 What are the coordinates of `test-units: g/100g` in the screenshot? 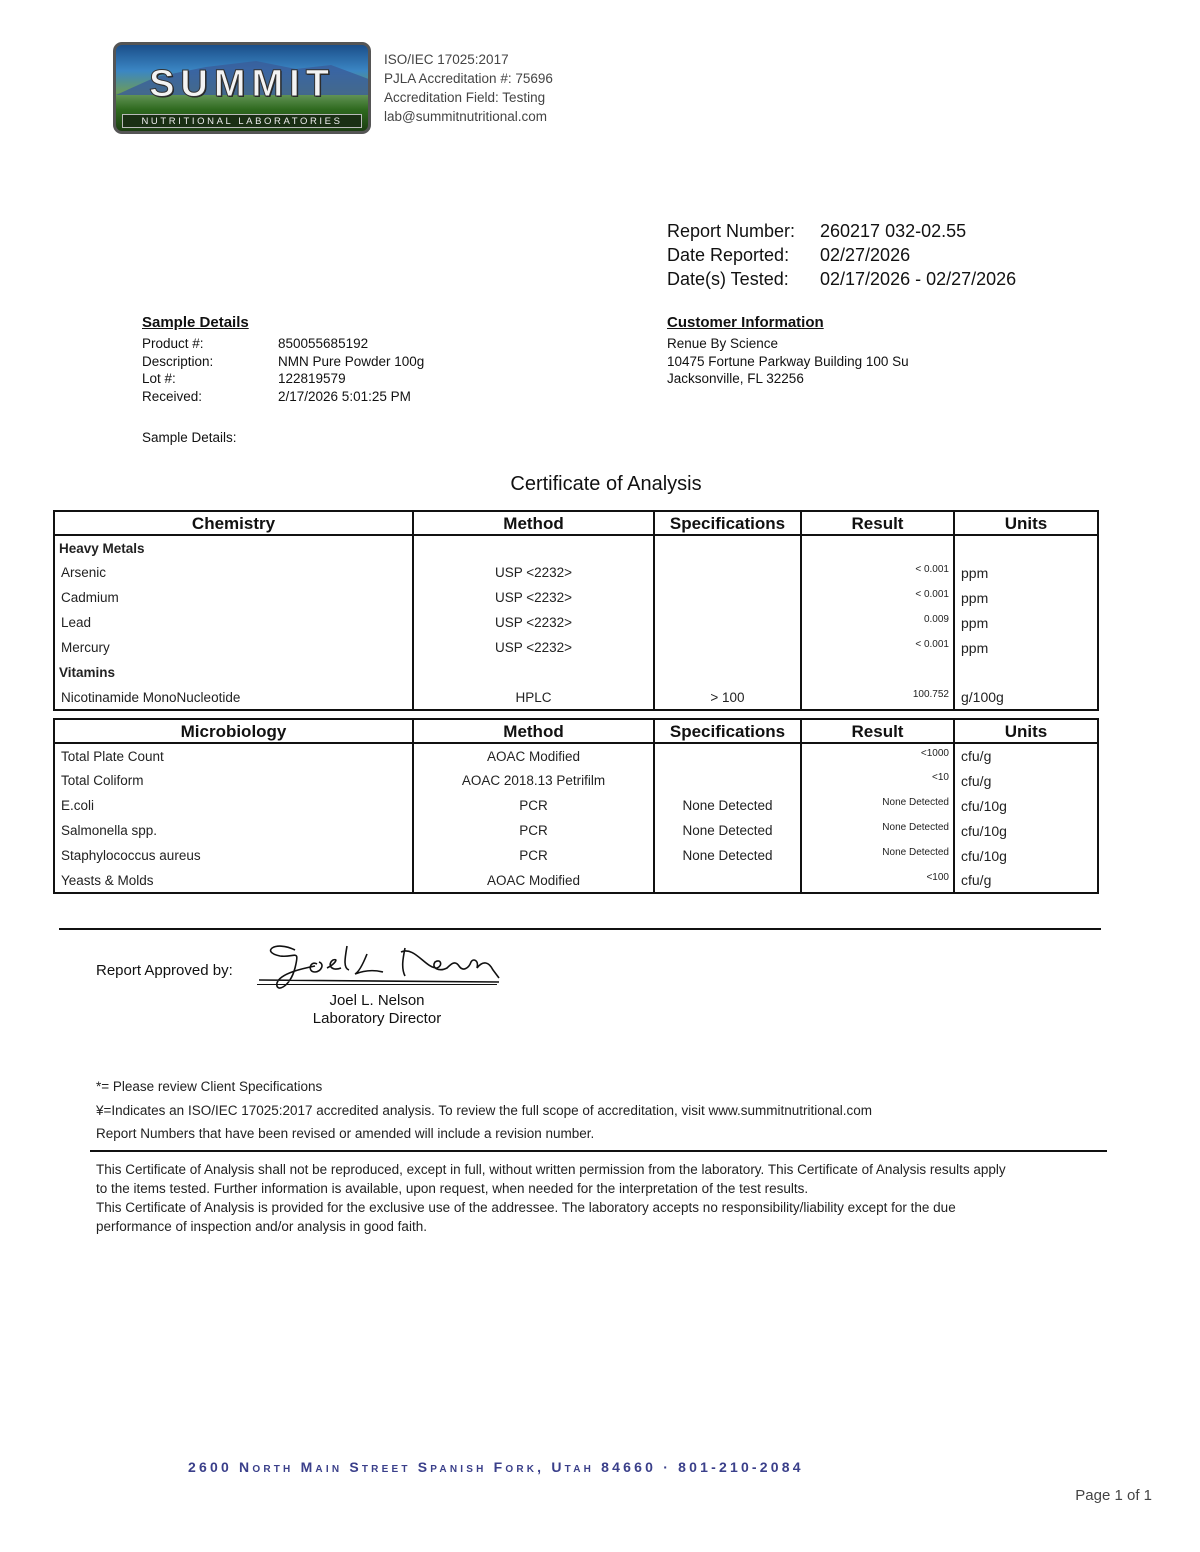 It's located at (1026, 698).